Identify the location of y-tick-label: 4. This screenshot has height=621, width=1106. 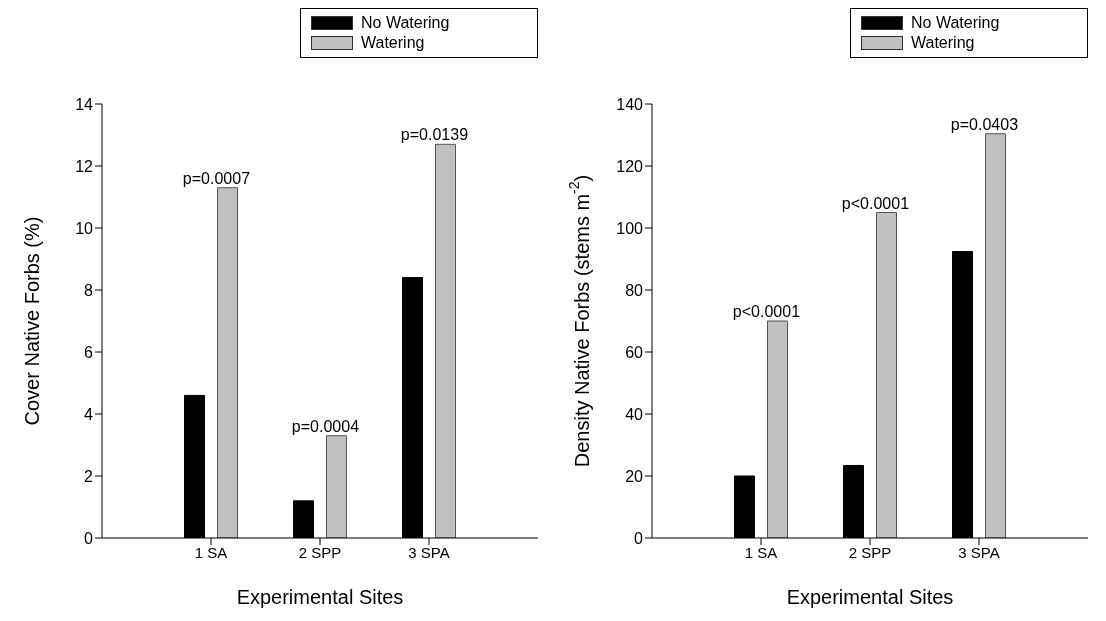
(89, 414).